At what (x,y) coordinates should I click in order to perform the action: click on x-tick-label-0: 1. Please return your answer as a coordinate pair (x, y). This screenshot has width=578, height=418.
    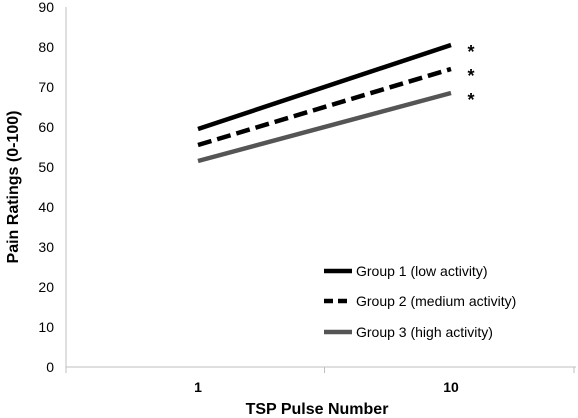
    Looking at the image, I should click on (198, 387).